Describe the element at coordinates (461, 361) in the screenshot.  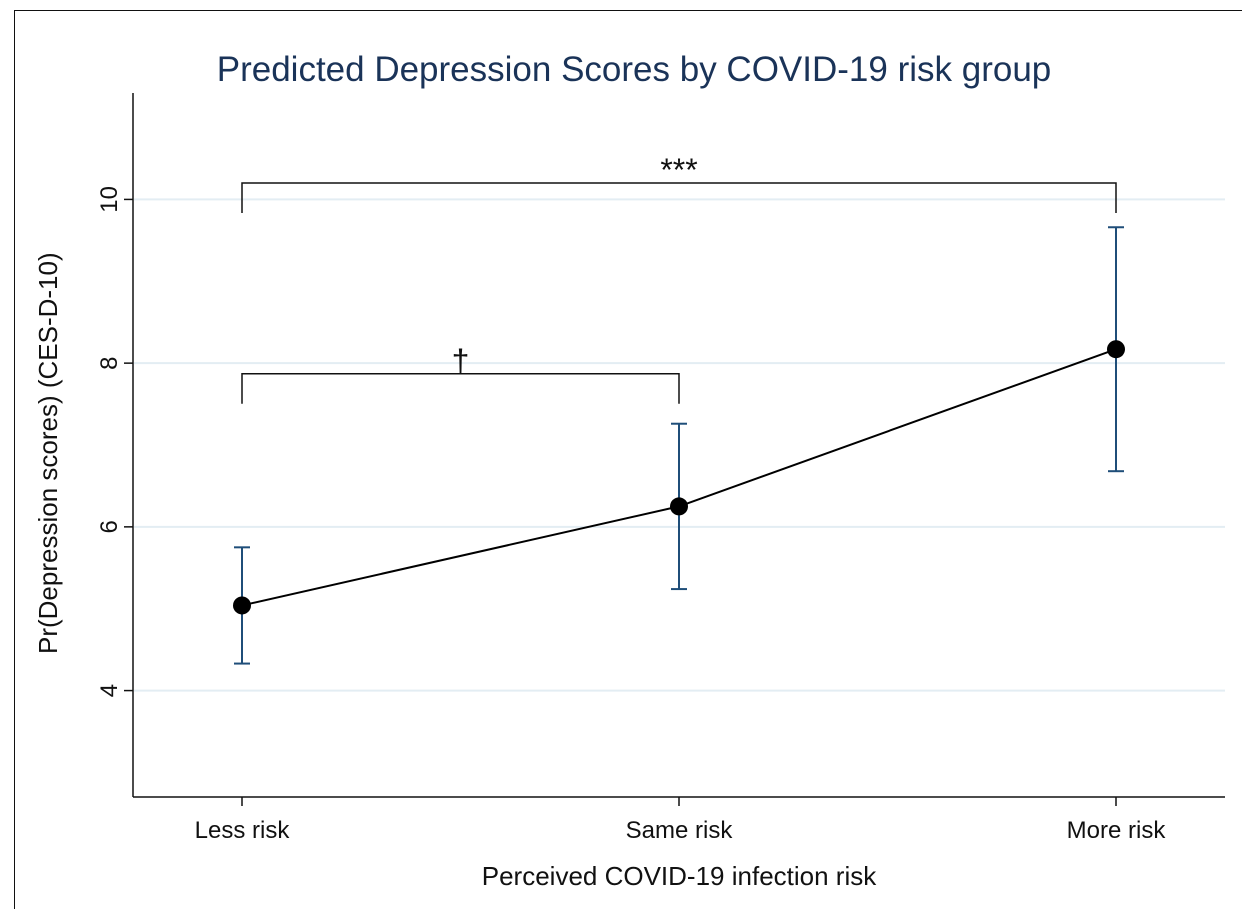
I see `significance-label: †` at that location.